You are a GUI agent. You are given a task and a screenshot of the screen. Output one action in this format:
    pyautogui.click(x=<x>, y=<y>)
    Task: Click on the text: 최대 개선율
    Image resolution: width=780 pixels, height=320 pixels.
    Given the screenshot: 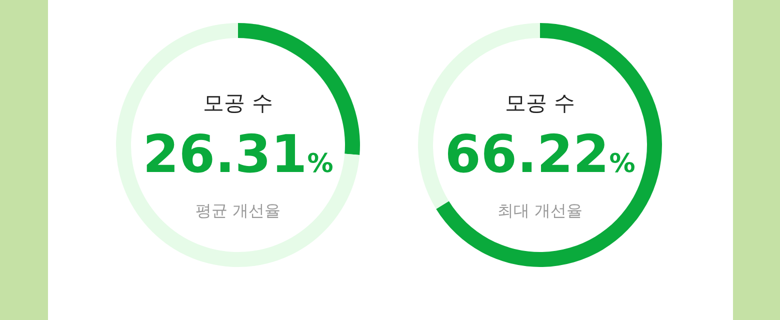 What is the action you would take?
    pyautogui.click(x=540, y=210)
    